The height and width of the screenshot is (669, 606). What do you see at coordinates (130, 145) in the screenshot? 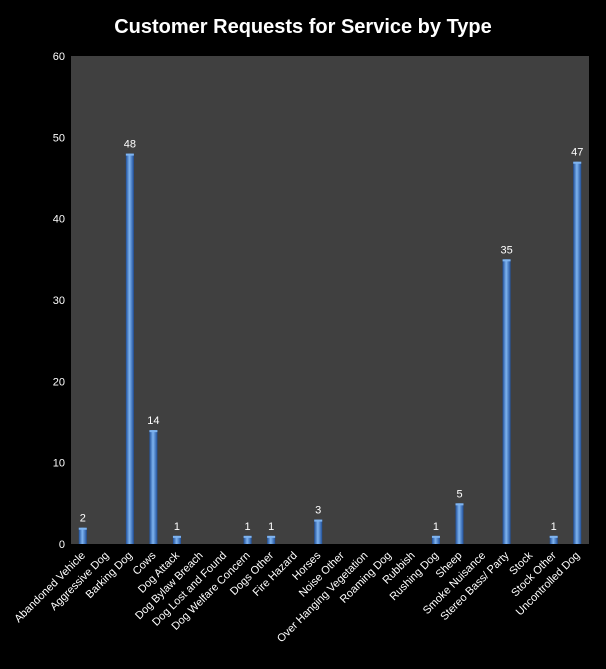
I see `data-label: 48` at bounding box center [130, 145].